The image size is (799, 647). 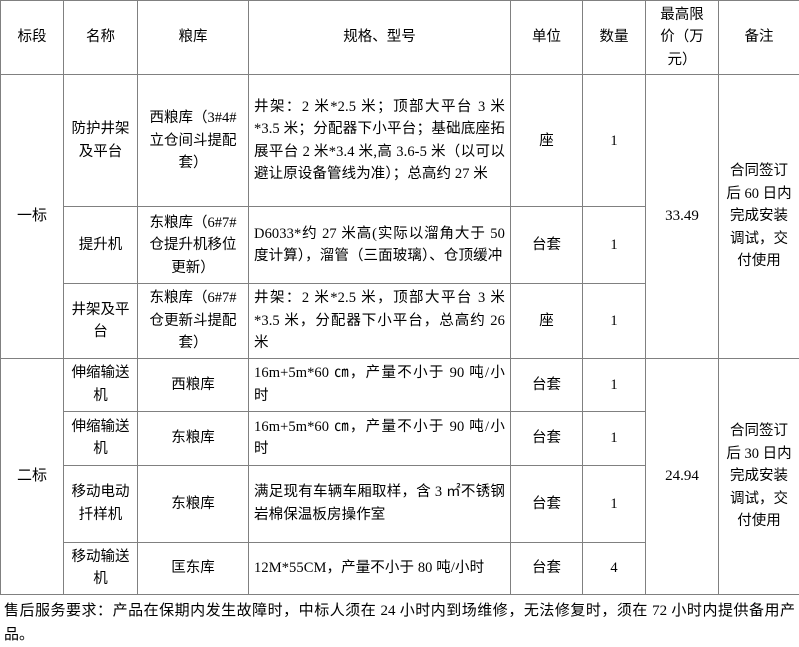 I want to click on column-header-remark: 备注, so click(x=759, y=38).